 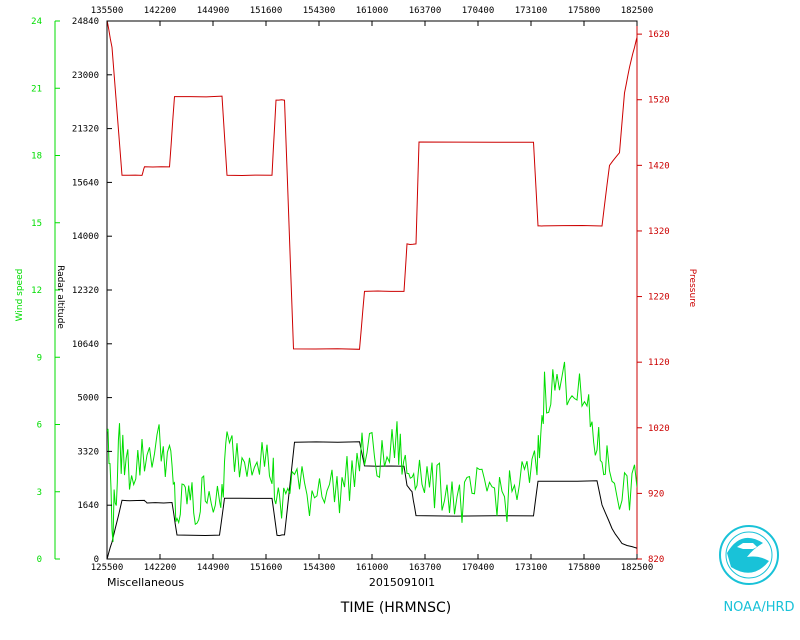 I want to click on pressure-tick-label: 1220, so click(x=659, y=298).